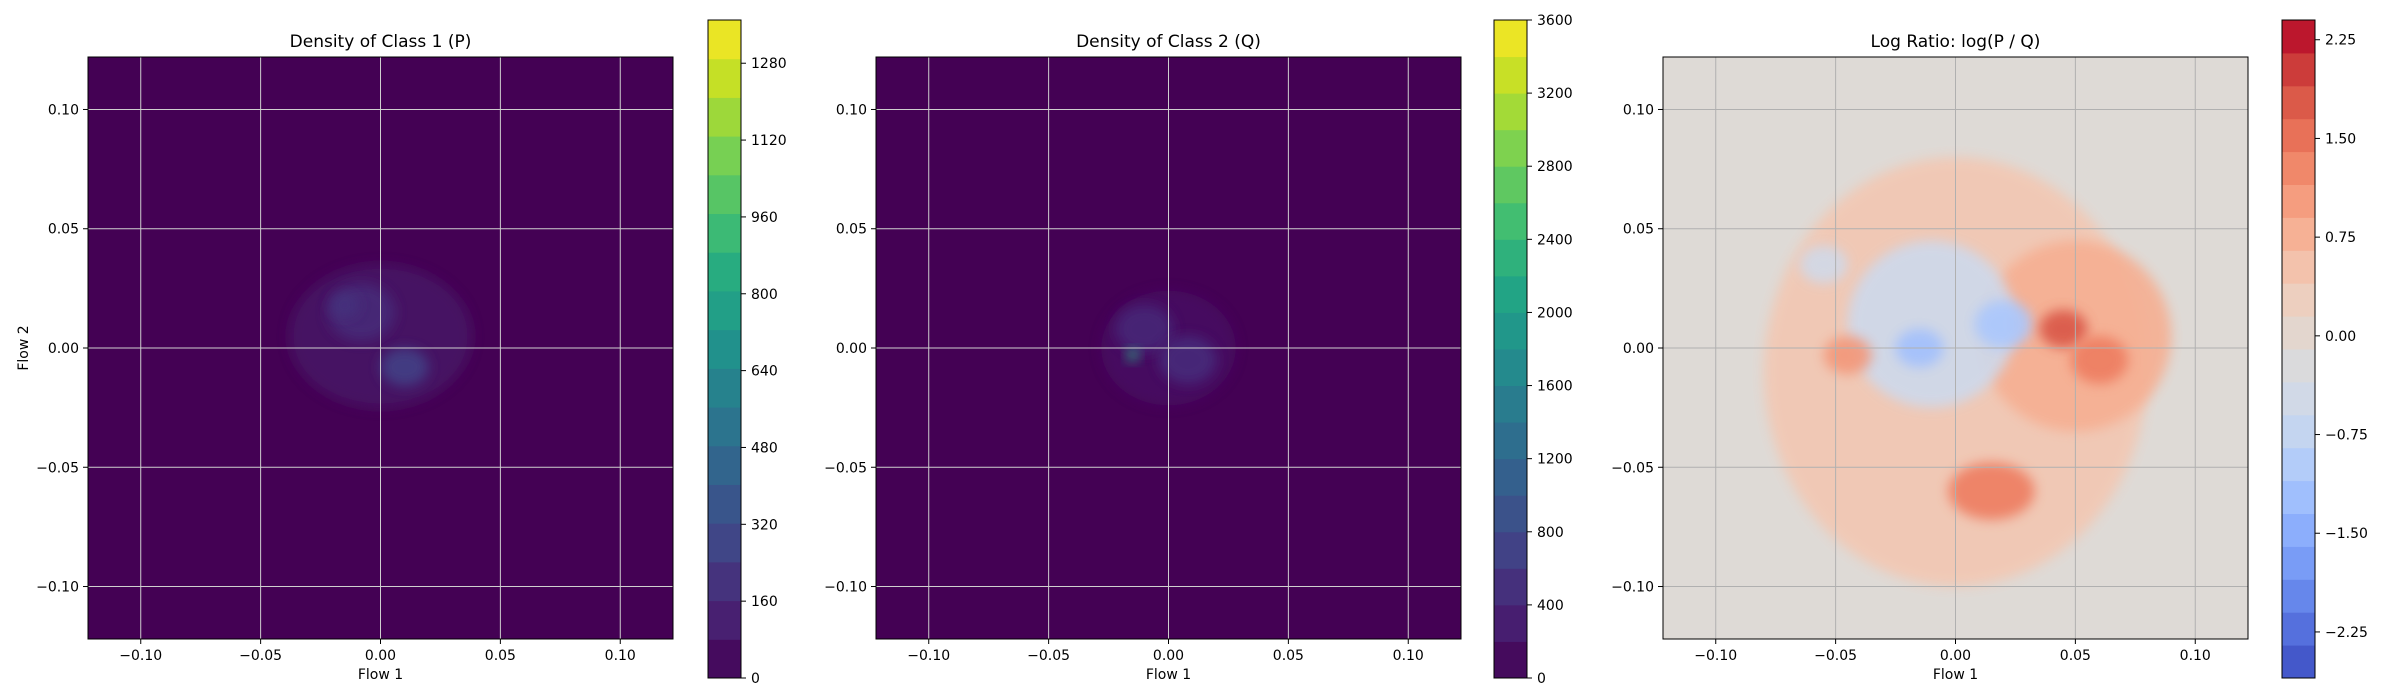 The height and width of the screenshot is (700, 2400). I want to click on colorbar-tick-label: 1.50, so click(2340, 139).